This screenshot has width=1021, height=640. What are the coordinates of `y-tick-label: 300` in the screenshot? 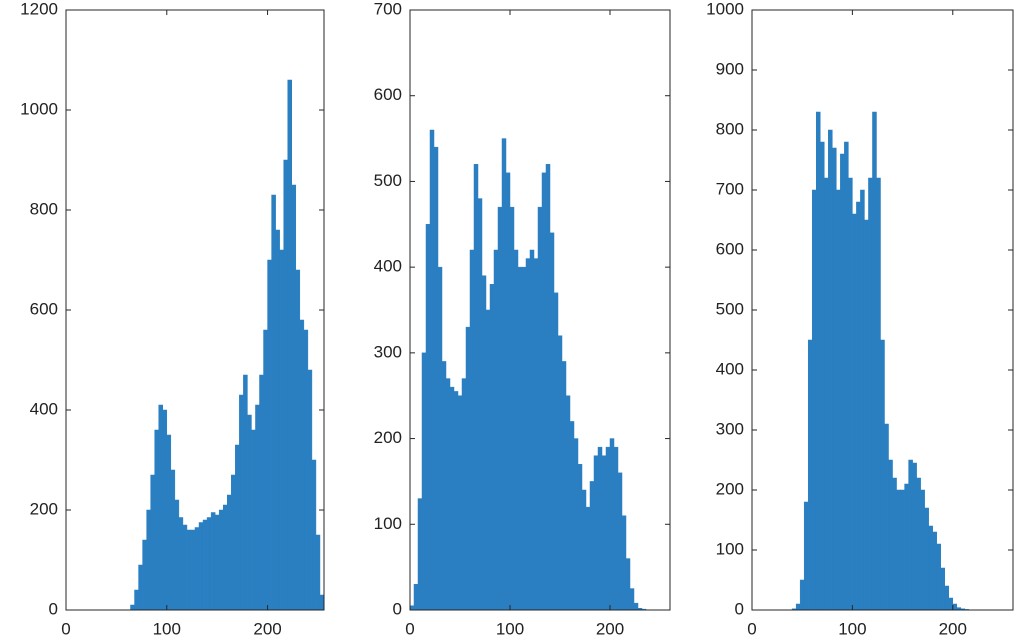 It's located at (730, 428).